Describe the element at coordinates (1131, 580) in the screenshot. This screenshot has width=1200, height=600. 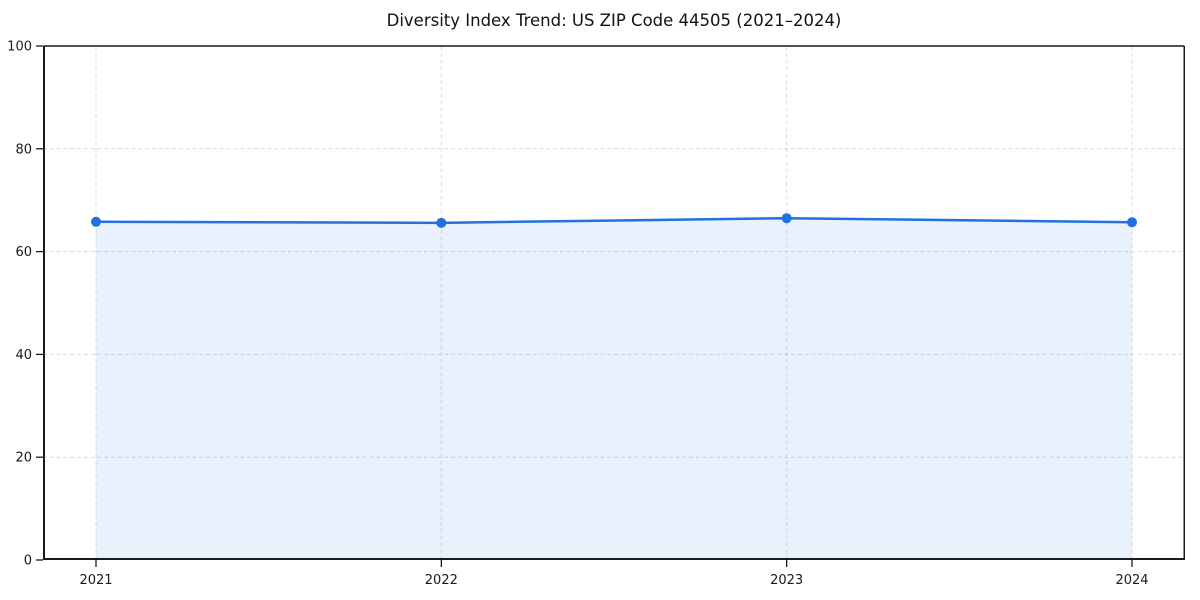
I see `x-tick-label: 2024` at that location.